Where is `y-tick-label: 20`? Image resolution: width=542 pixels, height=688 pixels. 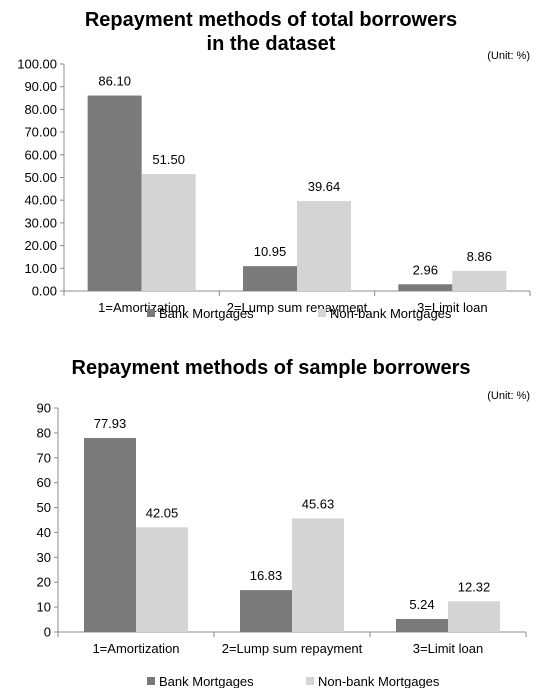
y-tick-label: 20 is located at coordinates (44, 582).